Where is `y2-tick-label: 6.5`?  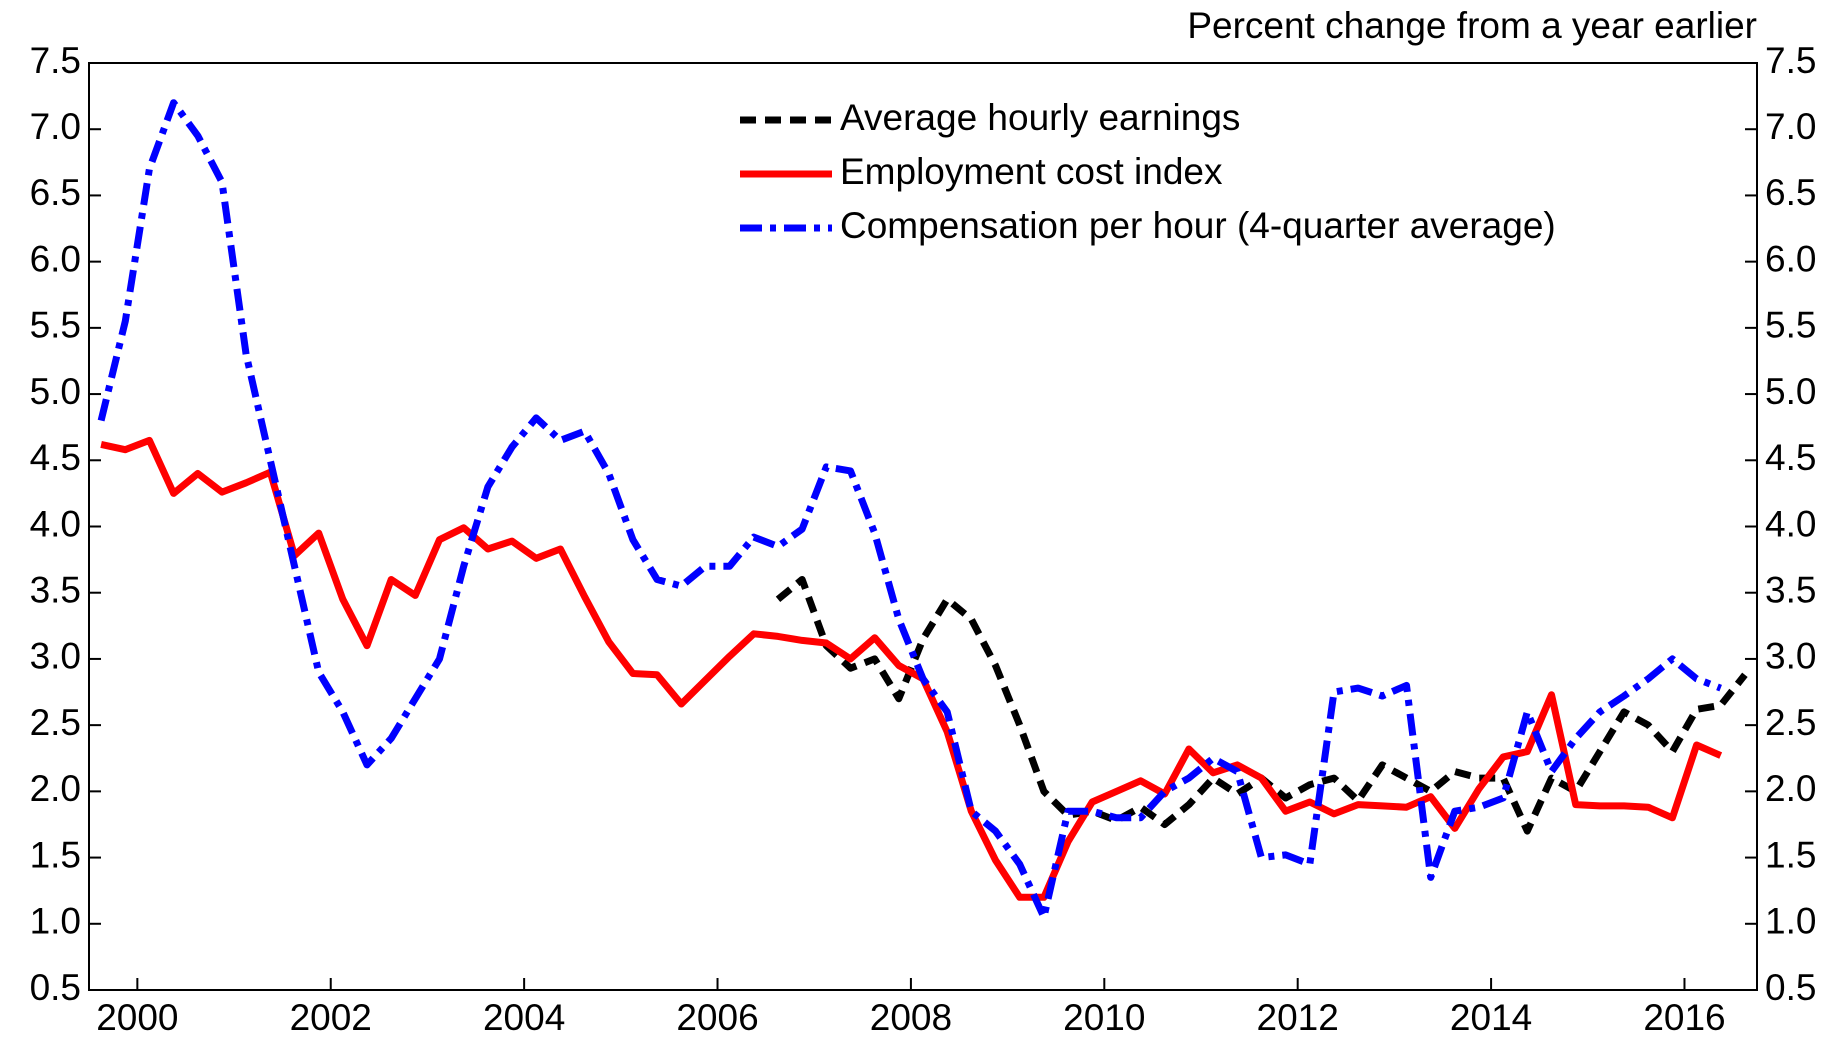 y2-tick-label: 6.5 is located at coordinates (1790, 192).